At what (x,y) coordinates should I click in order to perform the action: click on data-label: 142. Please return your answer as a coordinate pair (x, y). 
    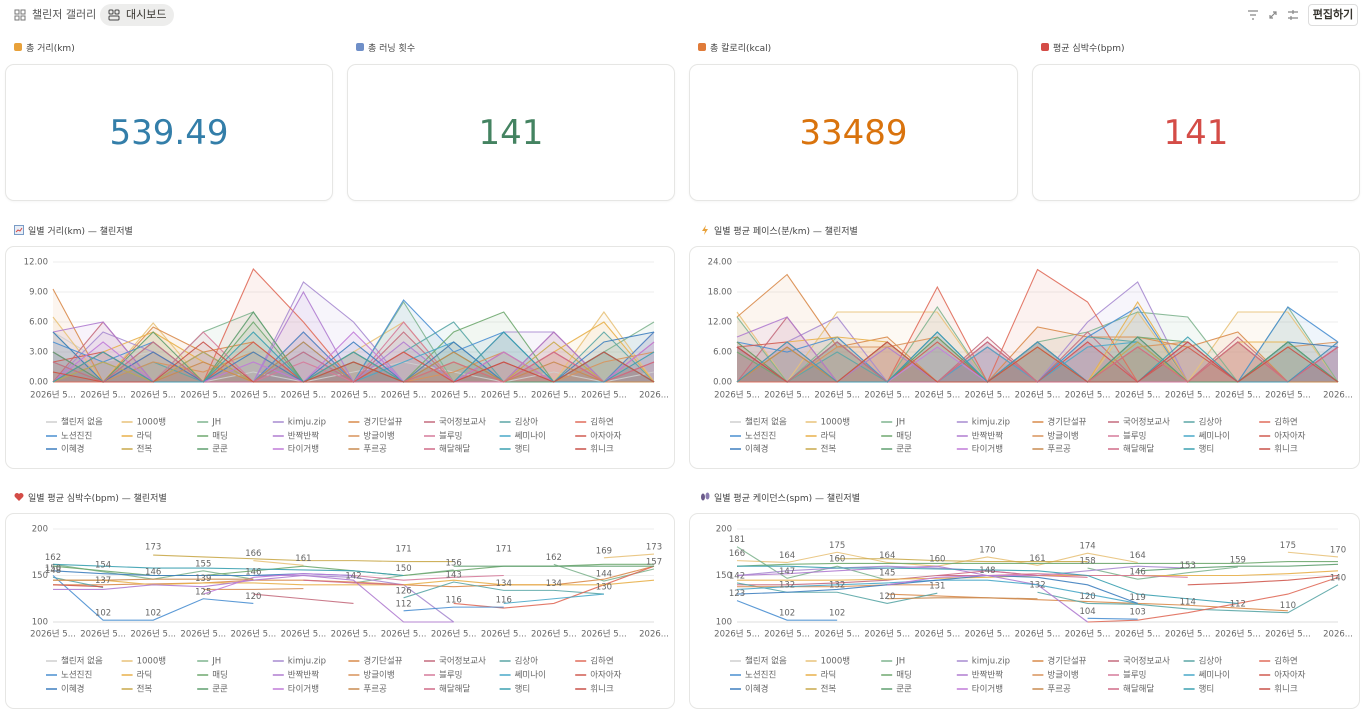
    Looking at the image, I should click on (737, 576).